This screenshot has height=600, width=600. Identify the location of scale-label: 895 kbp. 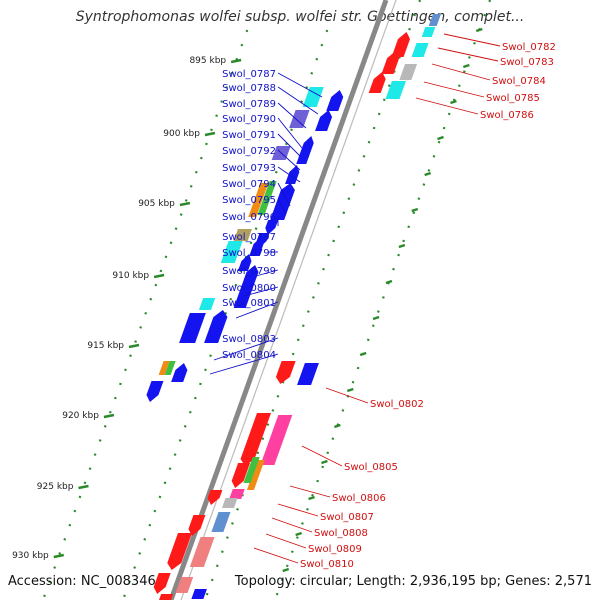
(207, 61).